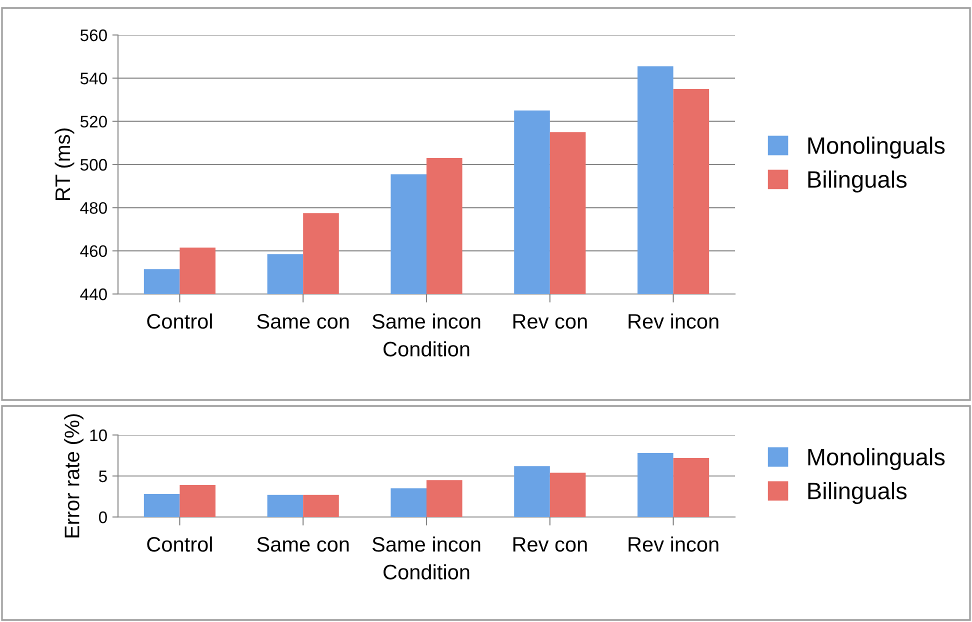  Describe the element at coordinates (93, 122) in the screenshot. I see `y-tick-label: 520` at that location.